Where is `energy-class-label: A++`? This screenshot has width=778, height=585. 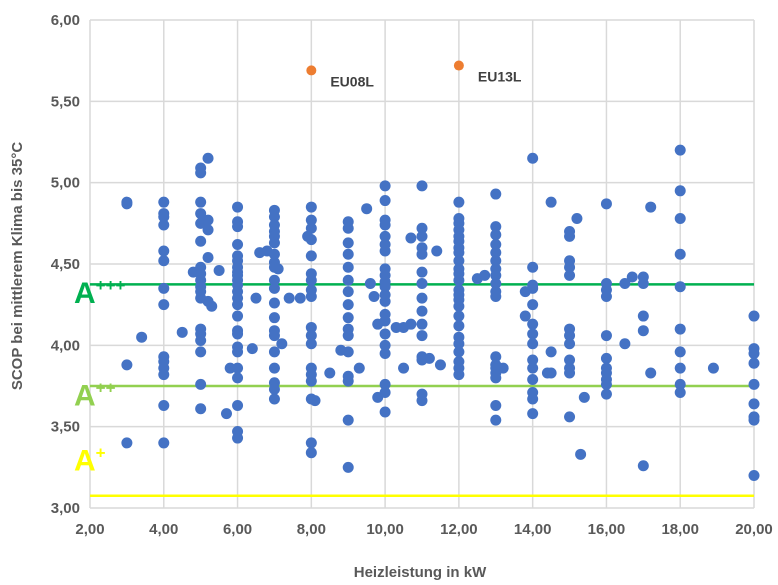
energy-class-label: A++ is located at coordinates (95, 396).